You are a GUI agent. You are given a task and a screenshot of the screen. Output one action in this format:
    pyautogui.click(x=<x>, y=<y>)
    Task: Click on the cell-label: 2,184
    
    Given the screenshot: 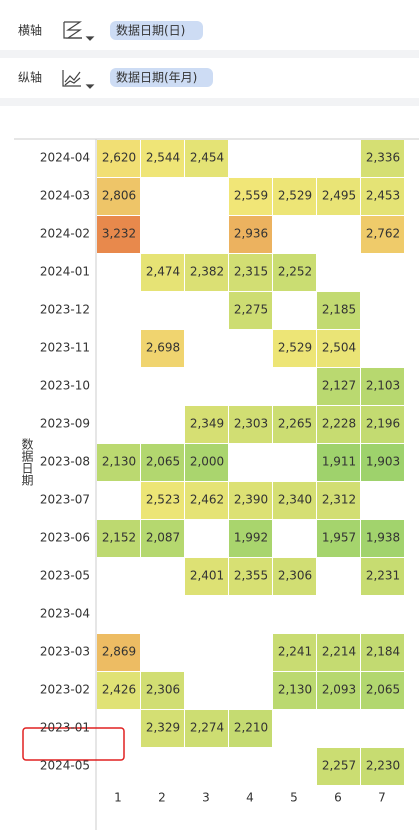 What is the action you would take?
    pyautogui.click(x=383, y=652)
    